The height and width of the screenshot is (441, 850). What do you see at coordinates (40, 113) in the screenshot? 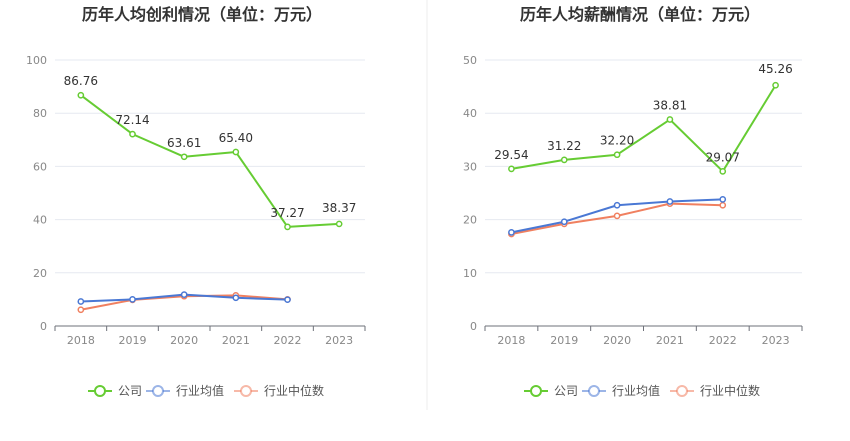
I see `y-tick-label: 80` at bounding box center [40, 113].